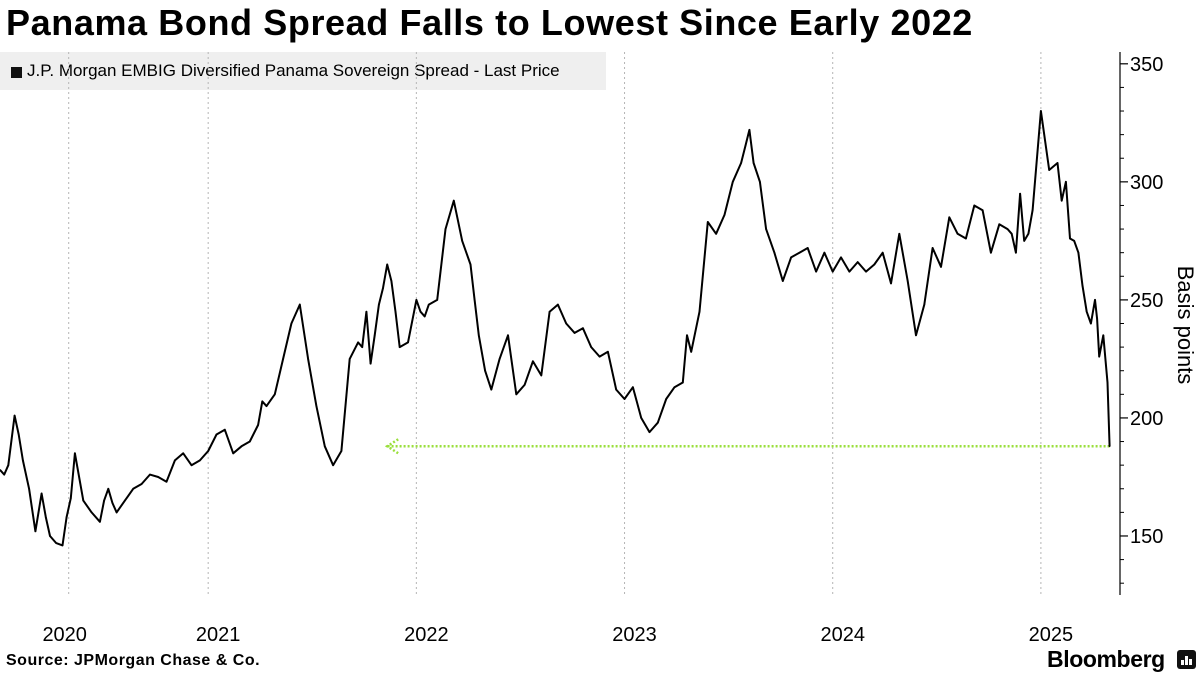  I want to click on y-tick-label: 350, so click(1146, 65).